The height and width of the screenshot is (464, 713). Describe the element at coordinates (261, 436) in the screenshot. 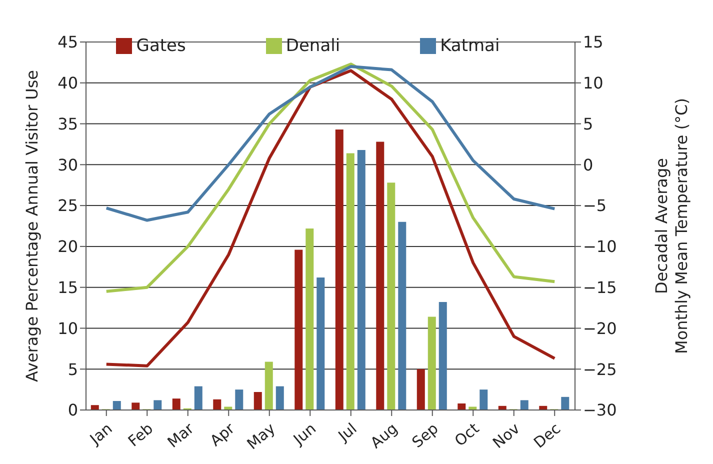

I see `x-tick-label: May` at that location.